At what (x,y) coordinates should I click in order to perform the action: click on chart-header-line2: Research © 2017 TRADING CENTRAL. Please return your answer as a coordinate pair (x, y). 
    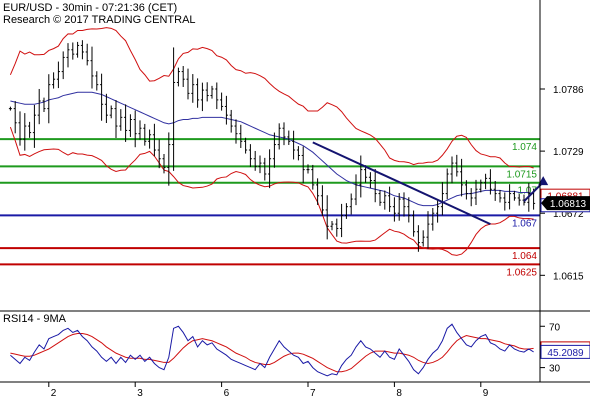
    Looking at the image, I should click on (99, 20).